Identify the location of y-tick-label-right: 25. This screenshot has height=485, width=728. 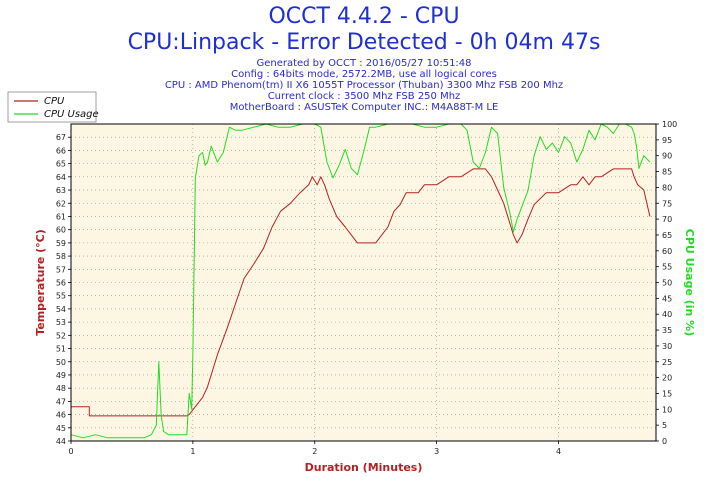
(667, 362).